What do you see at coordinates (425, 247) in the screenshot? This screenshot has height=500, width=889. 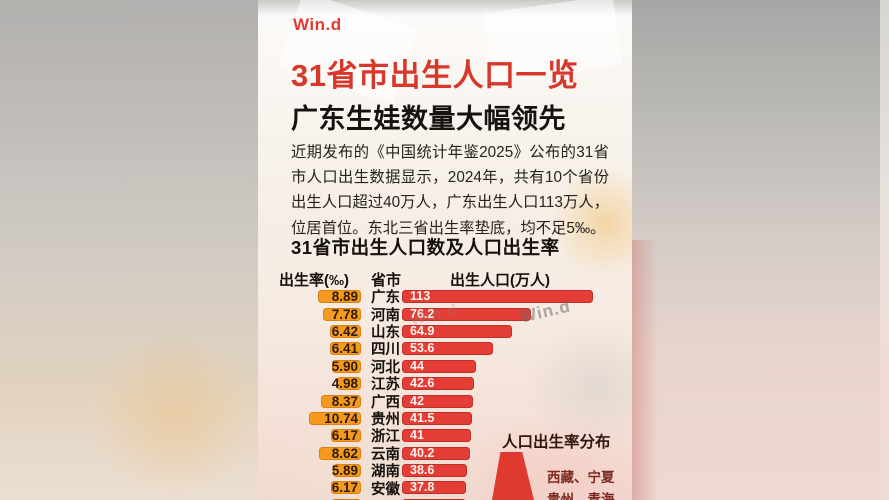 I see `chart-title: 31省市出生人口数及人口出生率` at bounding box center [425, 247].